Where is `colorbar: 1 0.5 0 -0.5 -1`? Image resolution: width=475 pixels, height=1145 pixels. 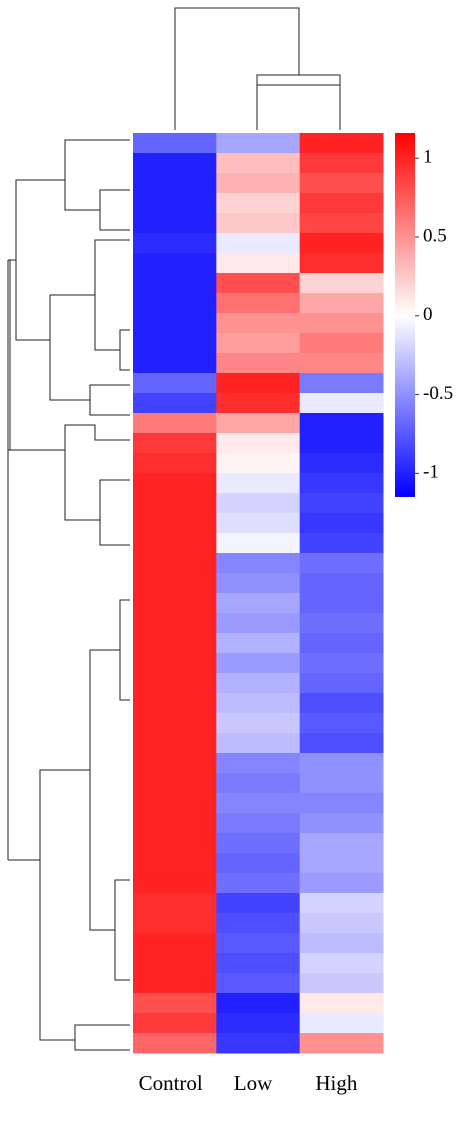
colorbar: 1 0.5 0 -0.5 -1 is located at coordinates (424, 315).